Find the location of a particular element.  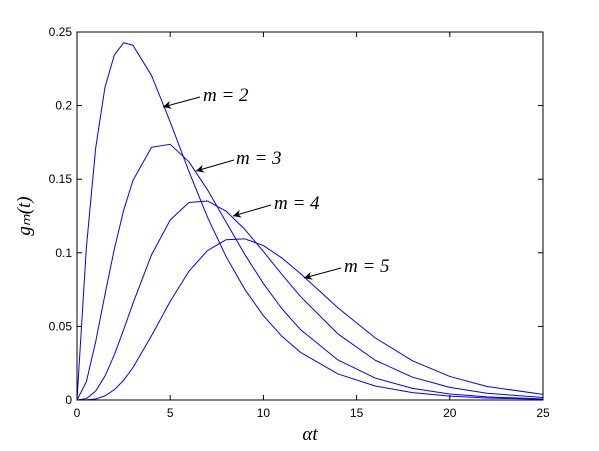

y-tick-label: 0.25 is located at coordinates (61, 32).